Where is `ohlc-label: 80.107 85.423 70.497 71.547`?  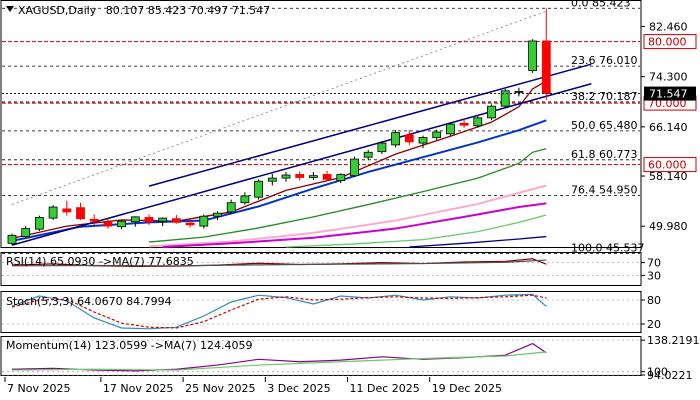 ohlc-label: 80.107 85.423 70.497 71.547 is located at coordinates (188, 10).